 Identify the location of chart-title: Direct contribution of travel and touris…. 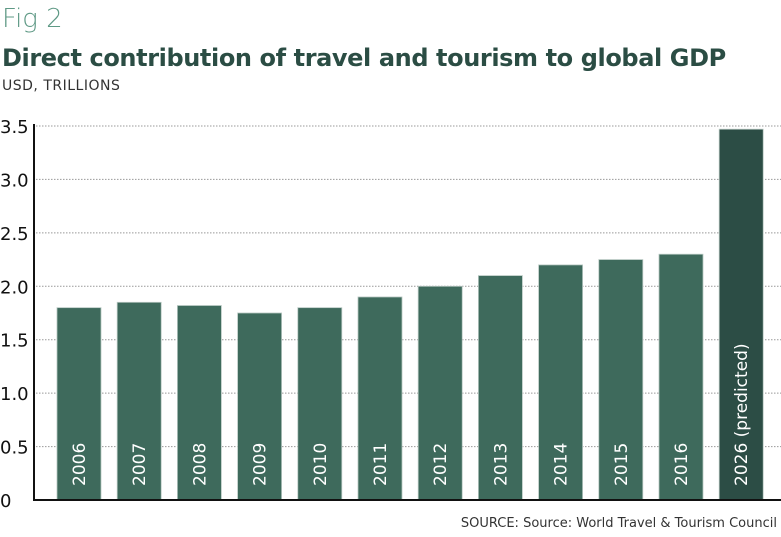
(364, 58).